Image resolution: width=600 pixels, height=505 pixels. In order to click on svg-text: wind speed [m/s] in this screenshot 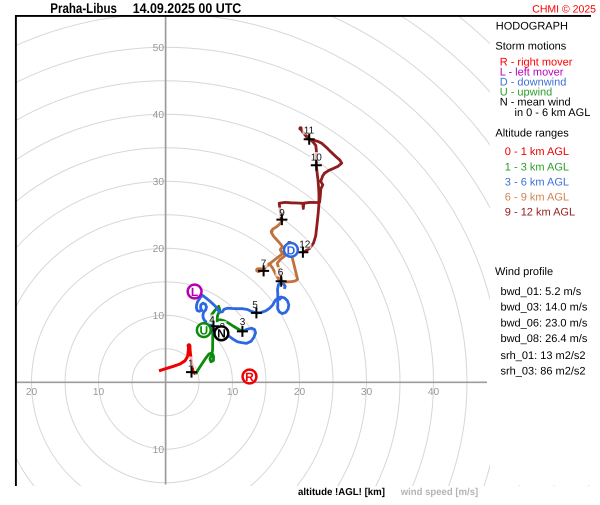, I will do `click(439, 492)`.